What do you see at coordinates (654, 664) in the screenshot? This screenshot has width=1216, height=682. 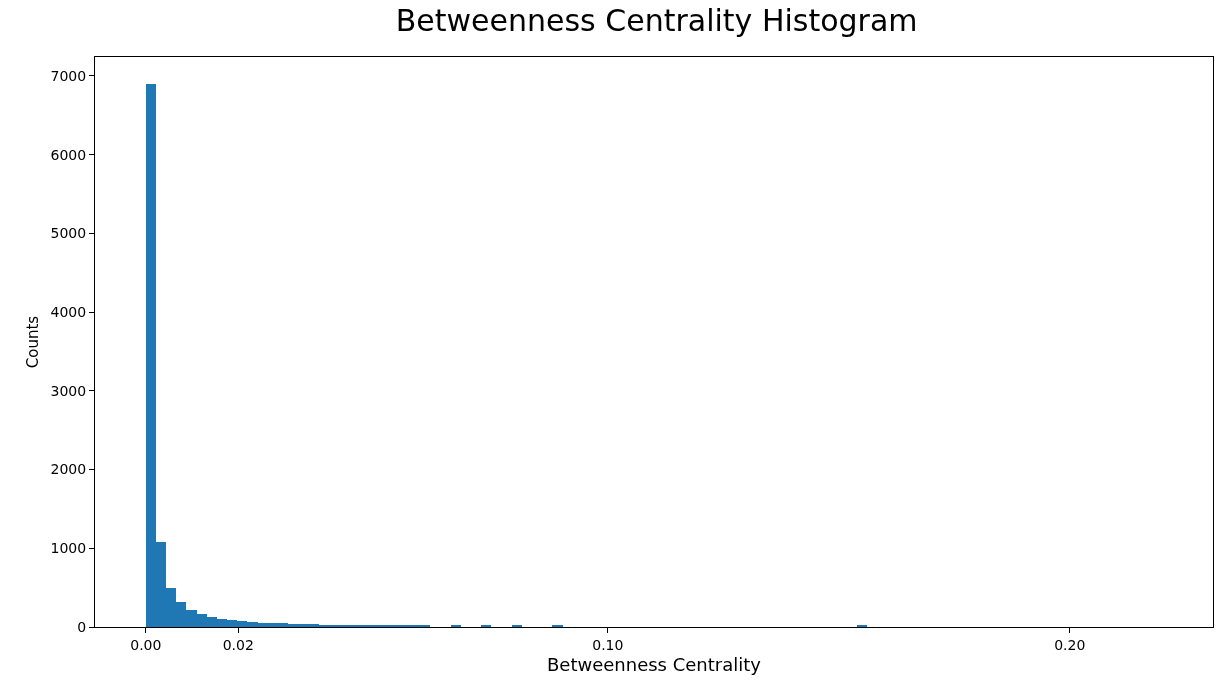 I see `x-axis-title: Betweenness Centrality` at bounding box center [654, 664].